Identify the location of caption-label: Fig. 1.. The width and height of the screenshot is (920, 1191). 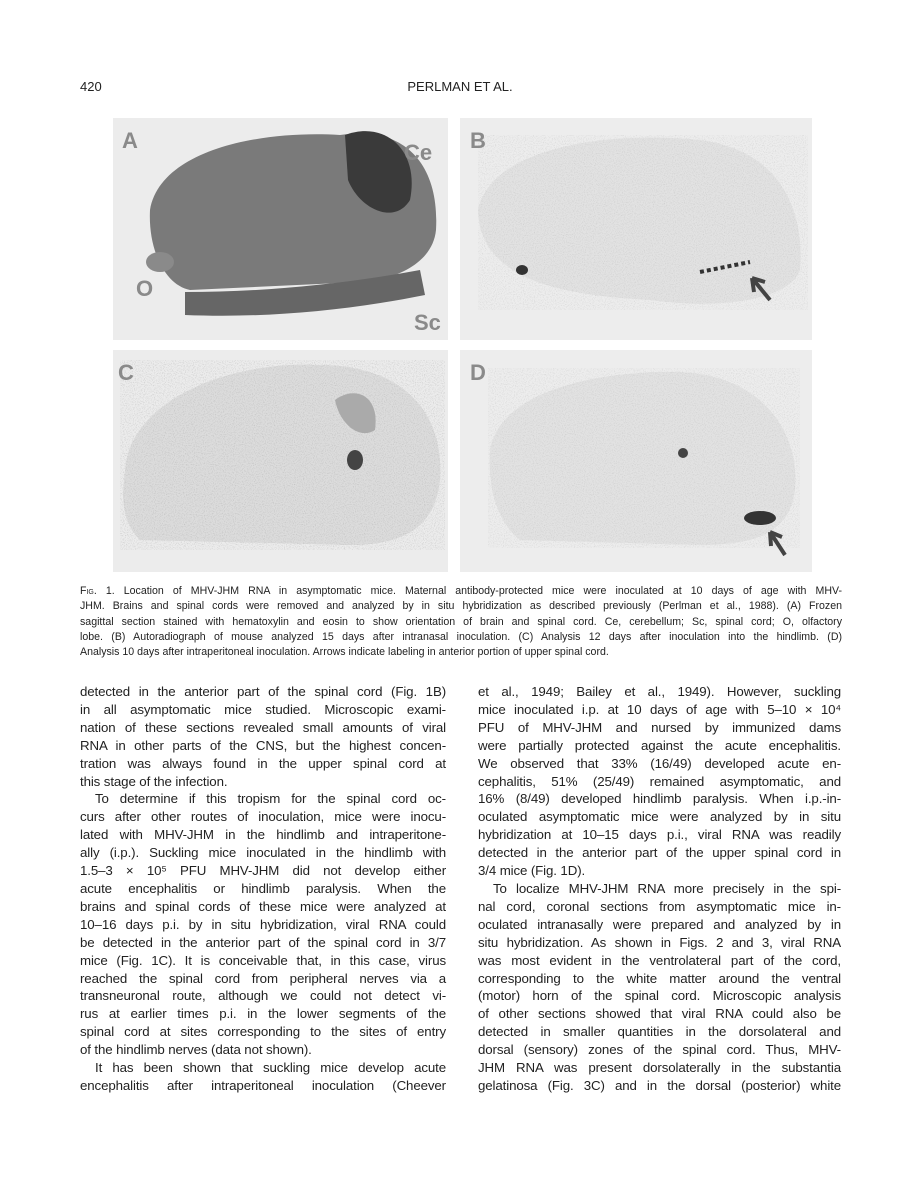
(97, 591).